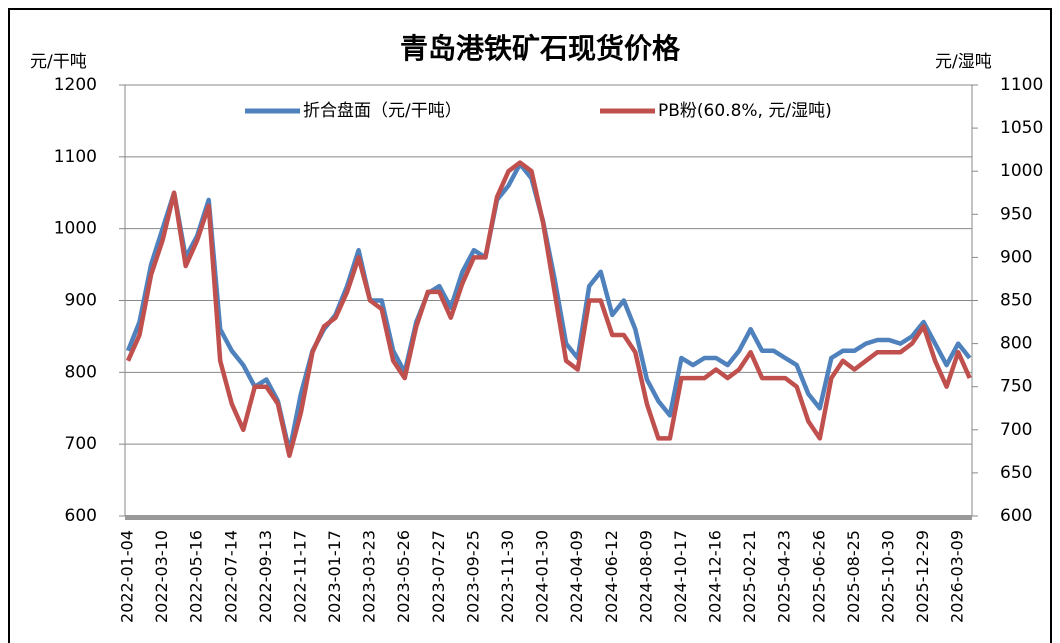 This screenshot has height=643, width=1060. What do you see at coordinates (542, 576) in the screenshot?
I see `x-tick-label: 2024-01-30` at bounding box center [542, 576].